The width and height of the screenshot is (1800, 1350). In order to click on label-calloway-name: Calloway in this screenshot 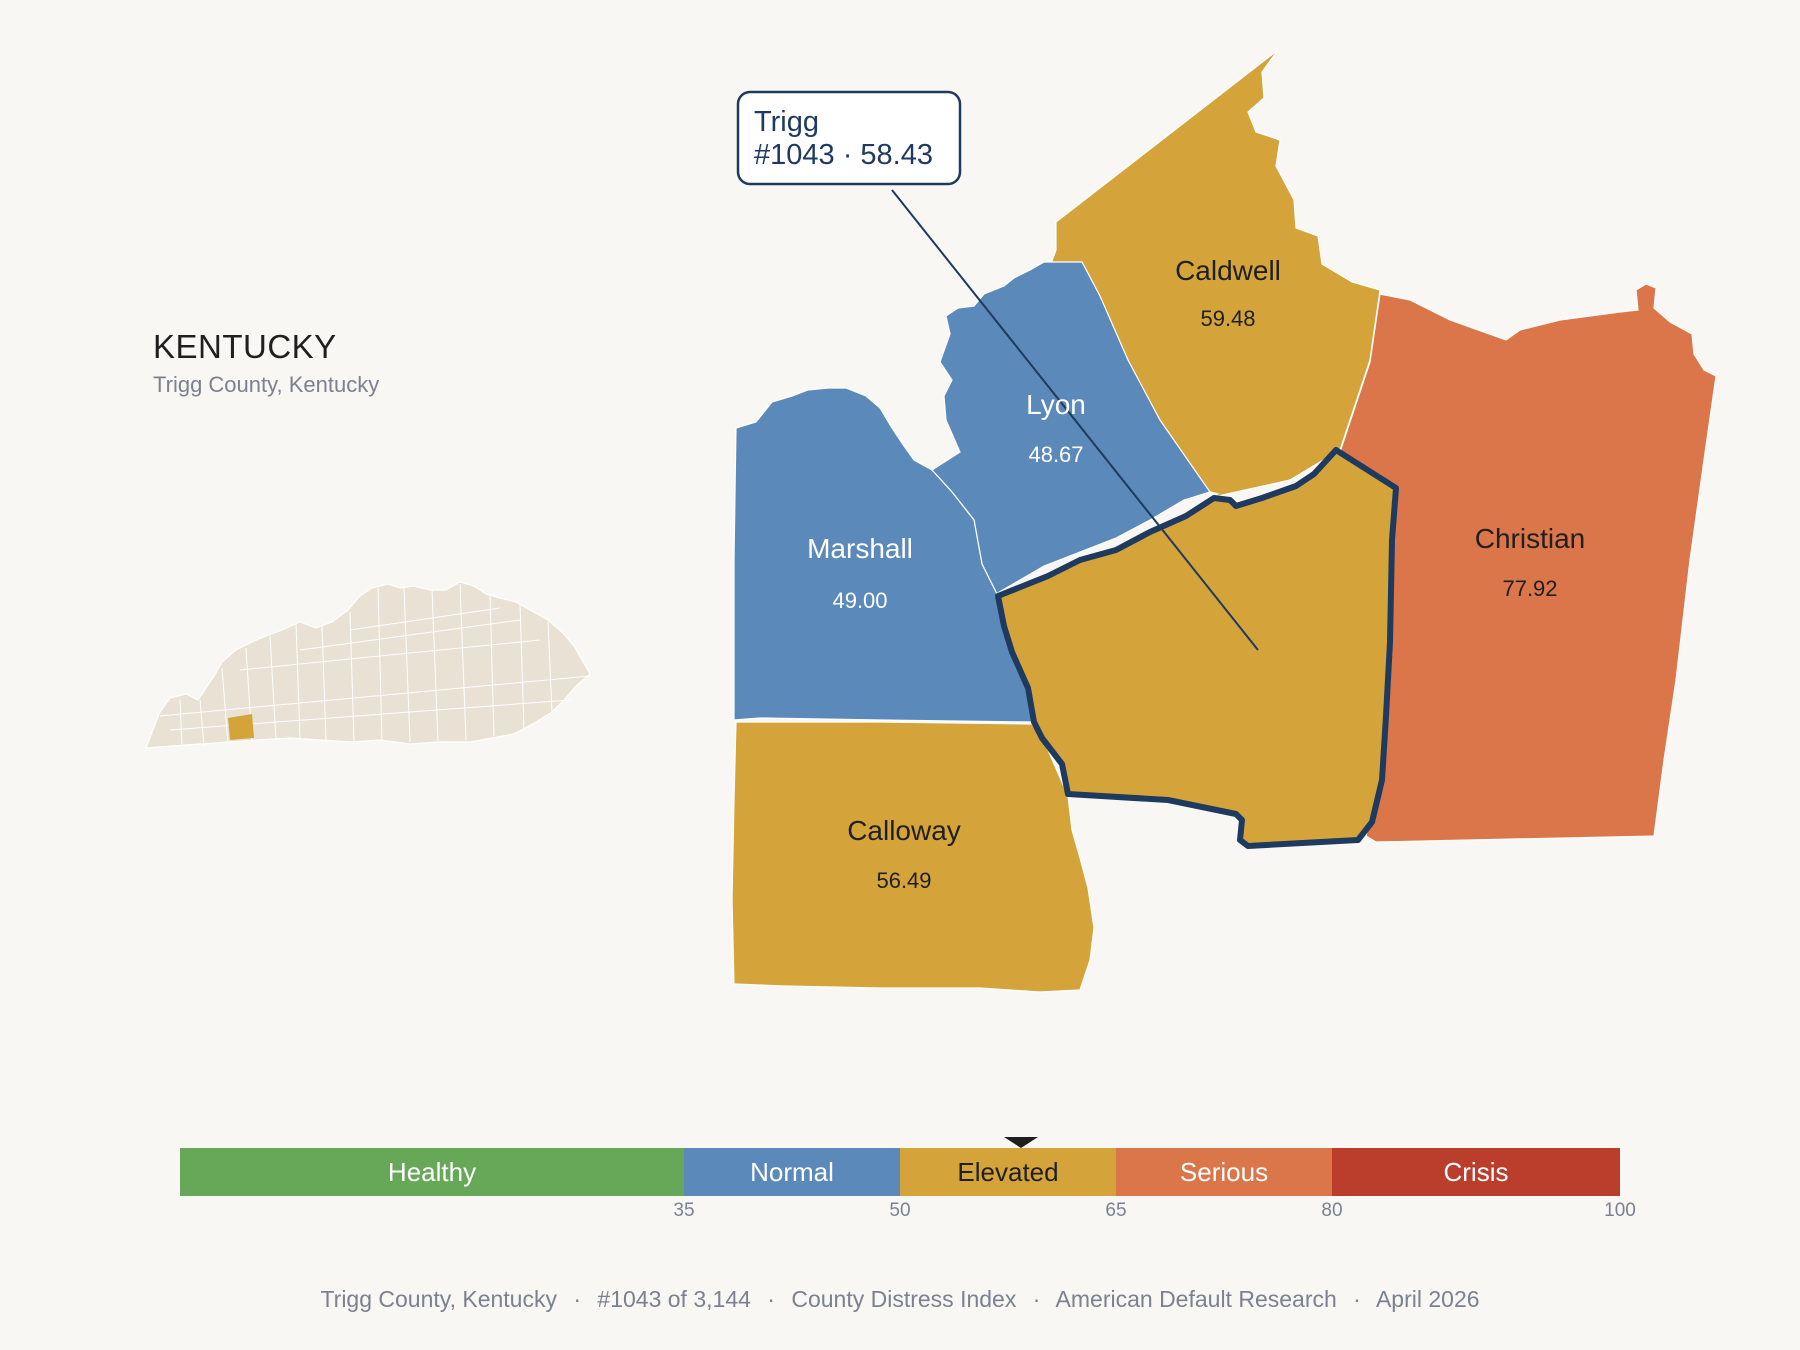, I will do `click(904, 830)`.